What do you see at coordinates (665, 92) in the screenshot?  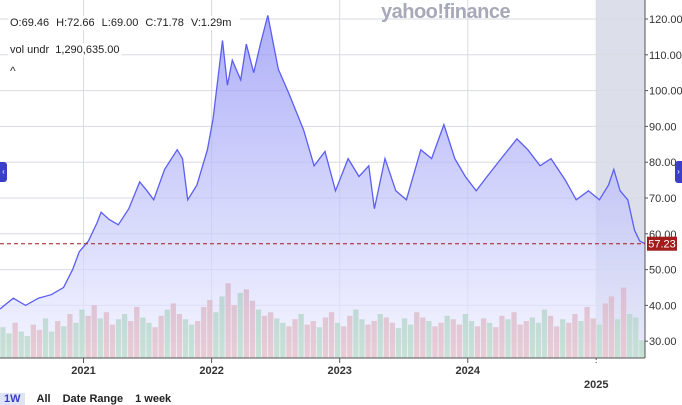 I see `y-tick-label: 100.00` at bounding box center [665, 92].